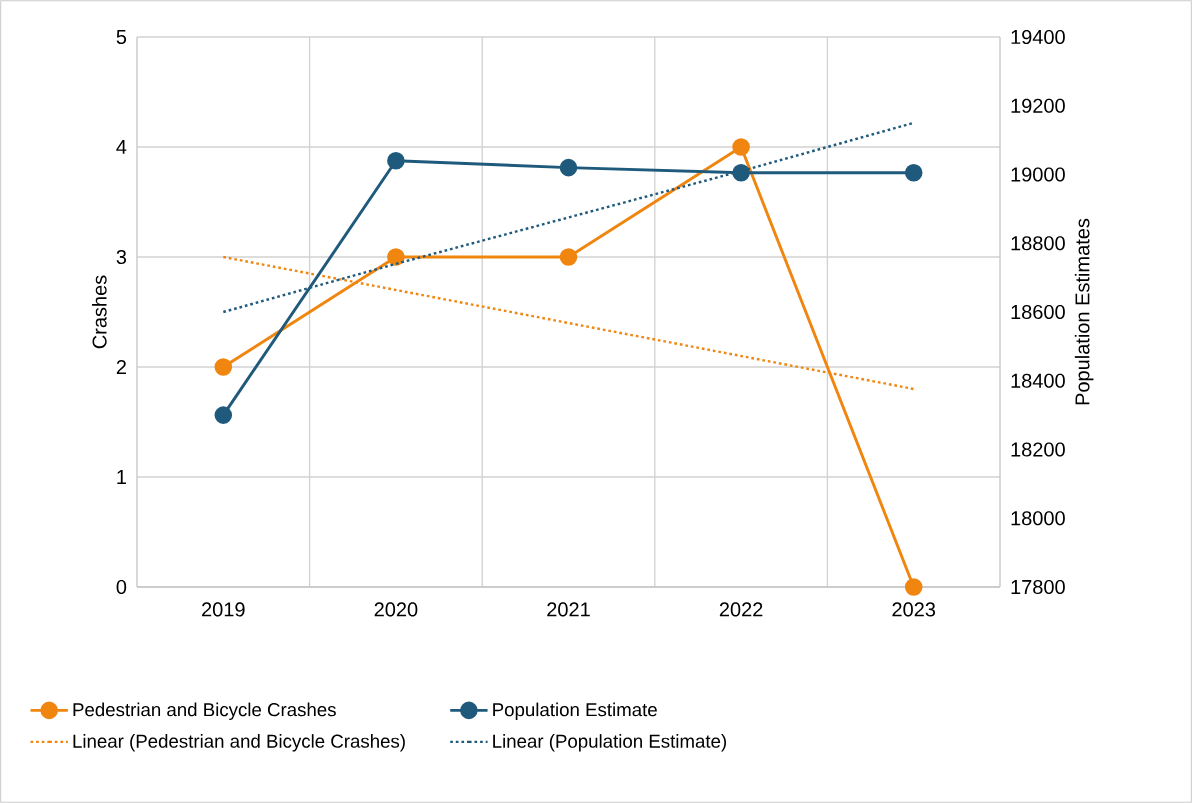  Describe the element at coordinates (575, 711) in the screenshot. I see `legend-label: Population Estimate` at that location.